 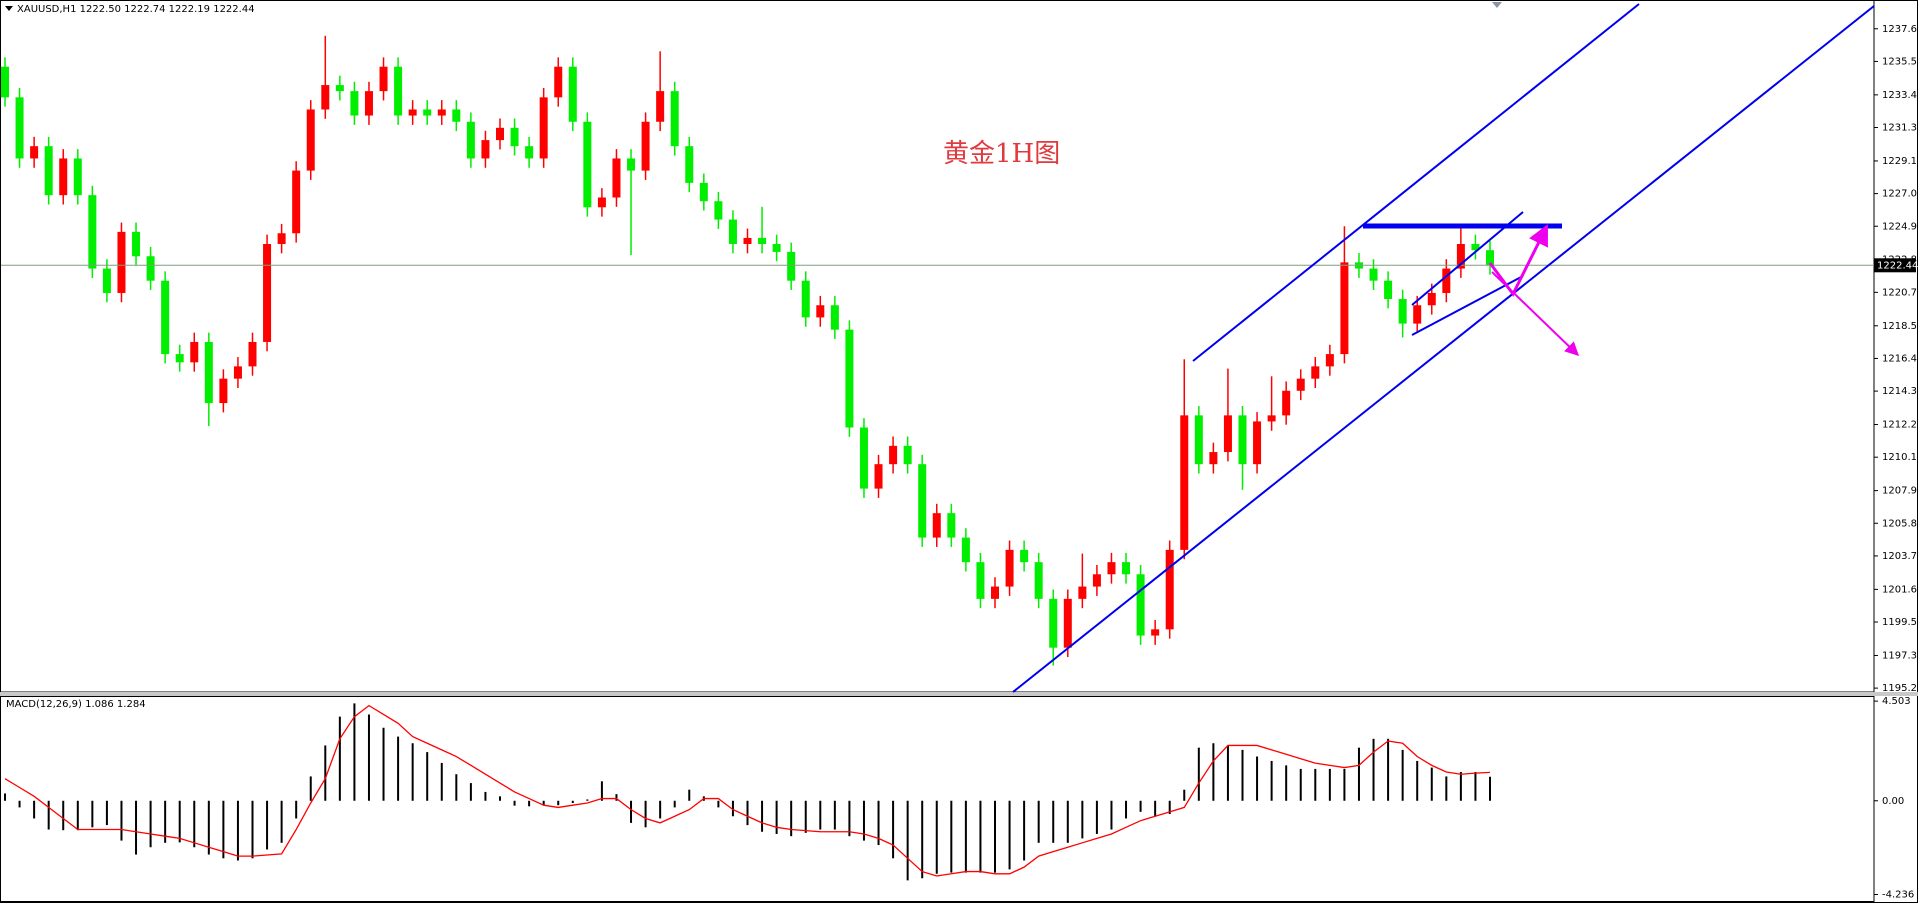 What do you see at coordinates (1900, 194) in the screenshot?
I see `y-tick-label: 1227.05` at bounding box center [1900, 194].